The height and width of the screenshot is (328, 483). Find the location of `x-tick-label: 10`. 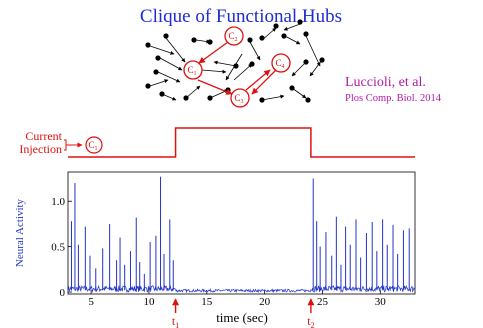

x-tick-label: 10 is located at coordinates (149, 302).